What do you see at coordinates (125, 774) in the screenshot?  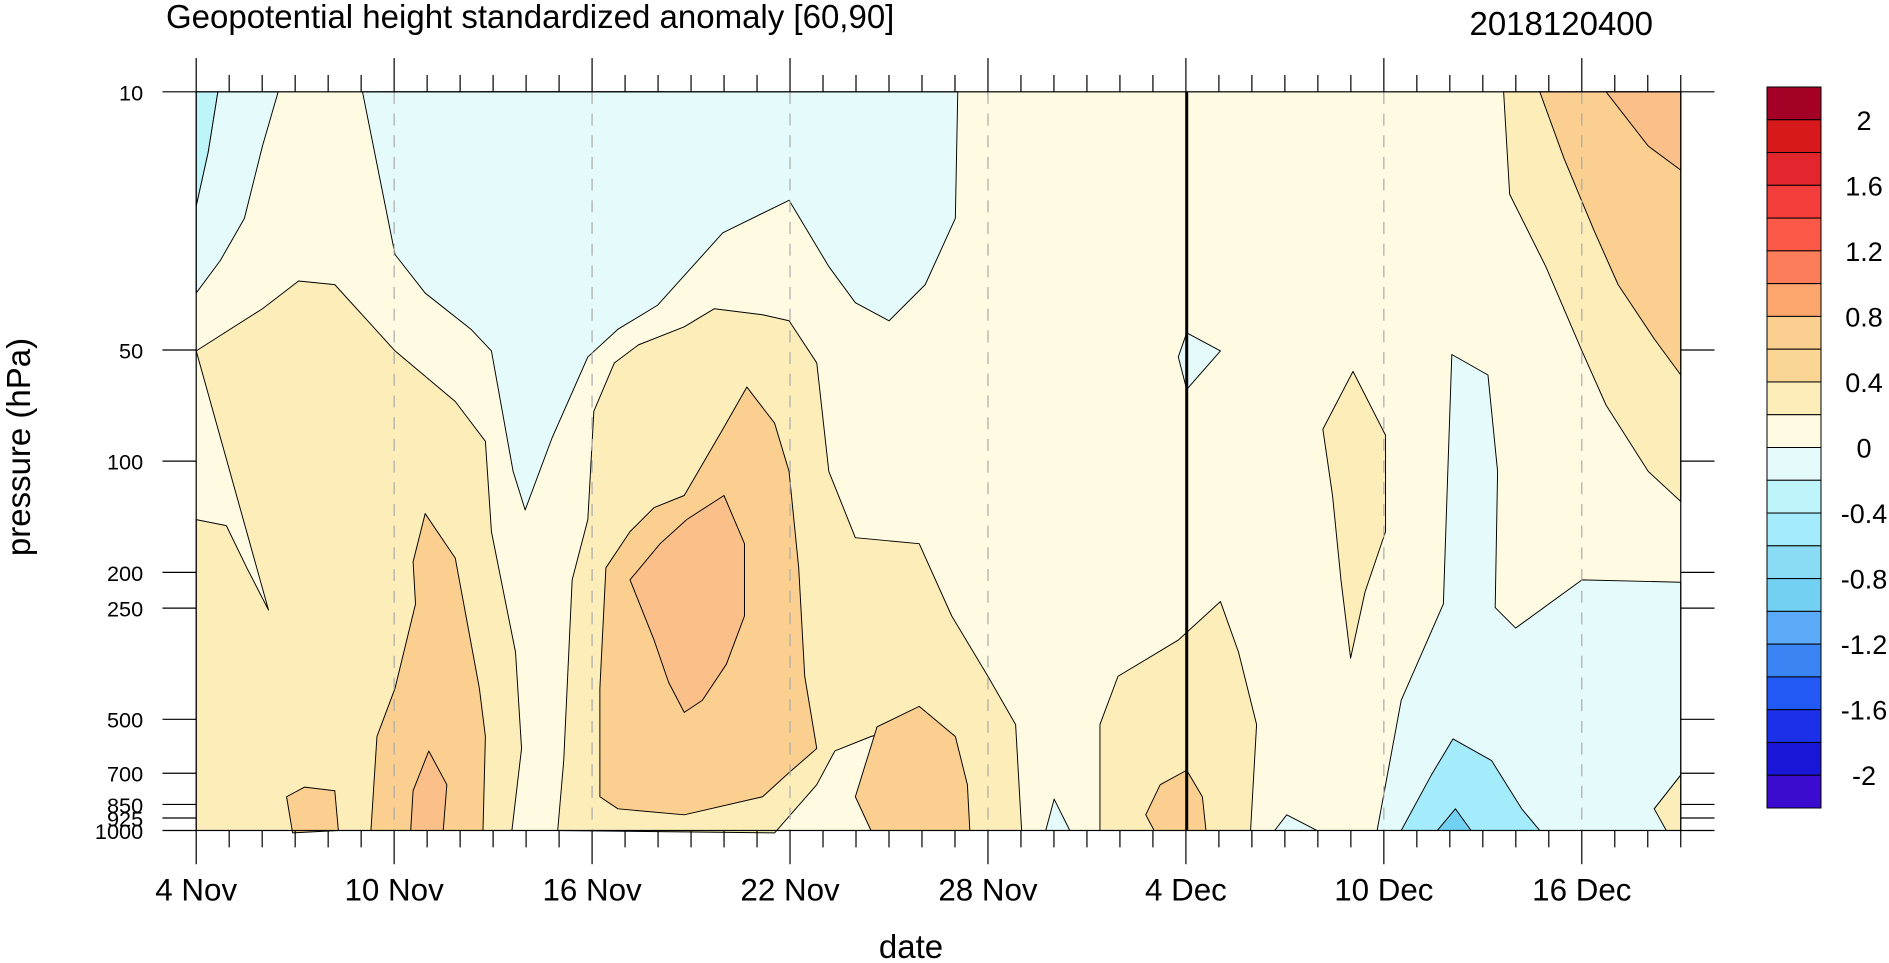 I see `y-tick-label: 700` at bounding box center [125, 774].